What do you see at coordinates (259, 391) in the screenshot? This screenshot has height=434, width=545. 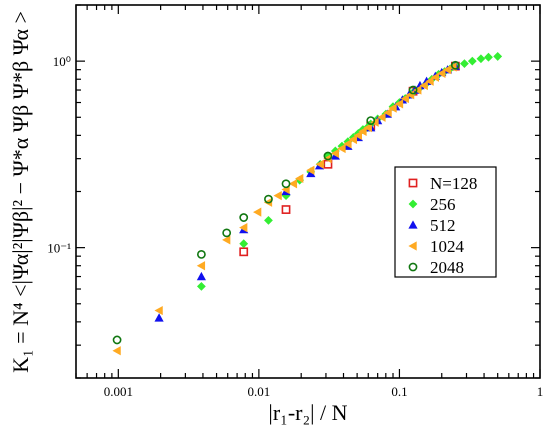 I see `x-tick-label: 0.01` at bounding box center [259, 391].